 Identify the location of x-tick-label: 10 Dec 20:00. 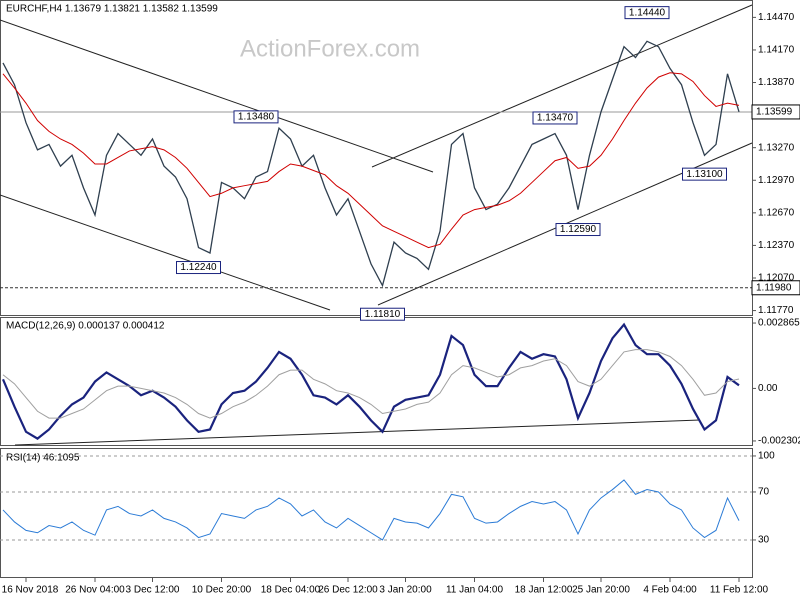
(222, 590).